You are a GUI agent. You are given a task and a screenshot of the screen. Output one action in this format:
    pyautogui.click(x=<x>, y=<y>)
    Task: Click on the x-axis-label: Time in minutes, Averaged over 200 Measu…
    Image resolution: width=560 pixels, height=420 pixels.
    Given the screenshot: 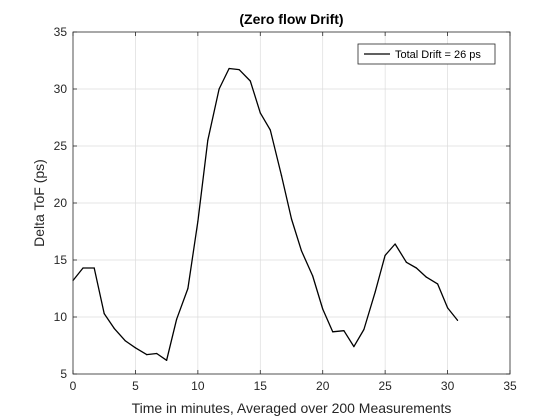 What is the action you would take?
    pyautogui.click(x=292, y=408)
    